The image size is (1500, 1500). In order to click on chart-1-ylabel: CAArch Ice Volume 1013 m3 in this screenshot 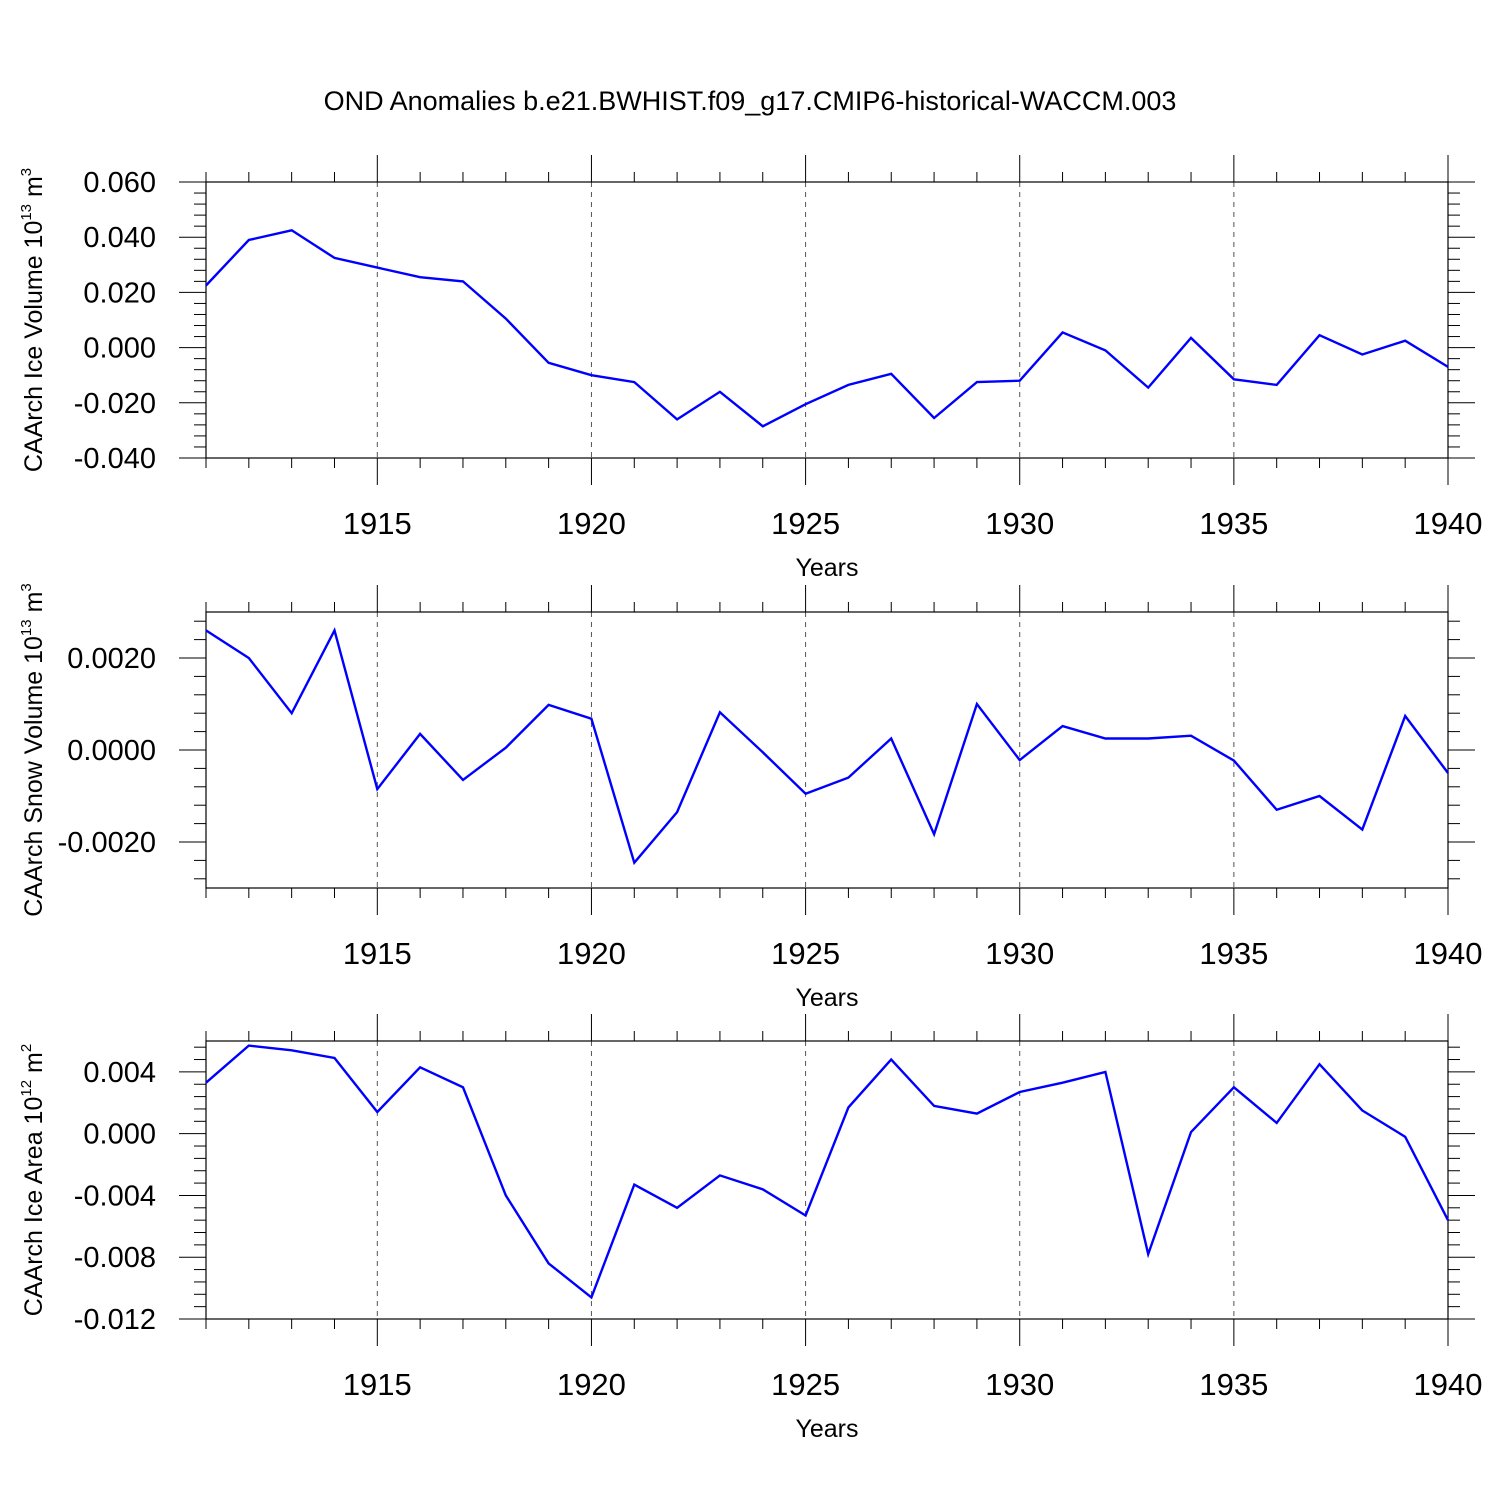, I will do `click(33, 320)`.